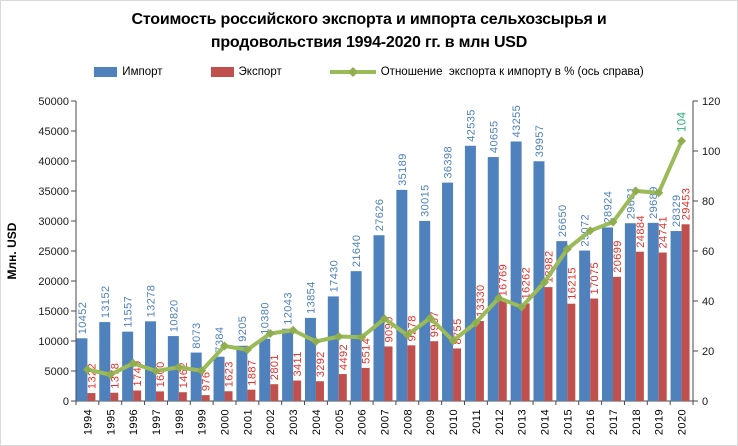  What do you see at coordinates (289, 308) in the screenshot?
I see `import-value-label: 12043` at bounding box center [289, 308].